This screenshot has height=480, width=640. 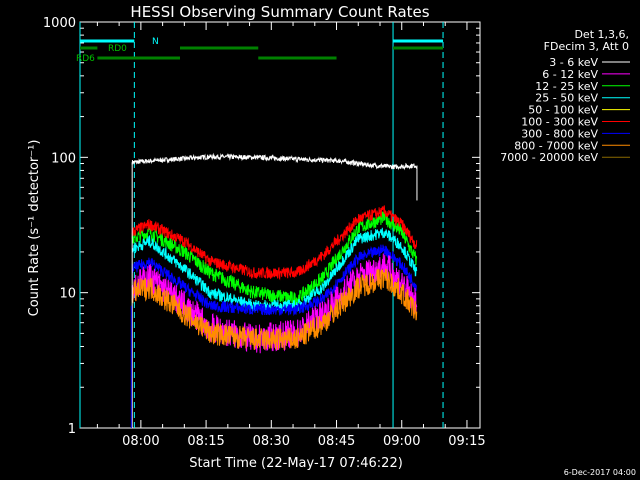 I want to click on y-tick-label: 10, so click(x=67, y=294).